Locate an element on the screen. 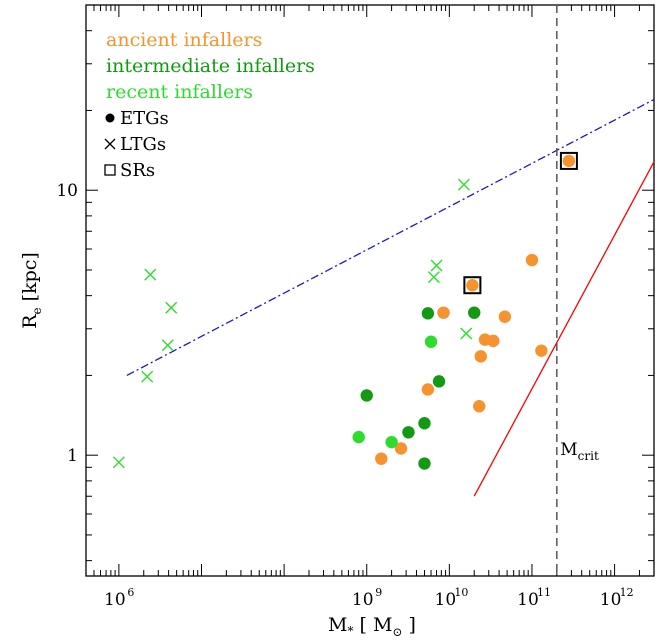 Image resolution: width=671 pixels, height=641 pixels. x-tick-label-exponent: 6 is located at coordinates (130, 592).